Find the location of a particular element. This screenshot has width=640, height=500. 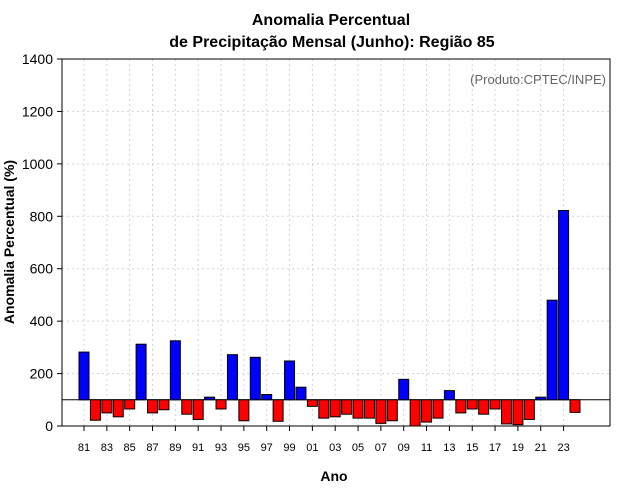

y-tick-label: 600 is located at coordinates (42, 269).